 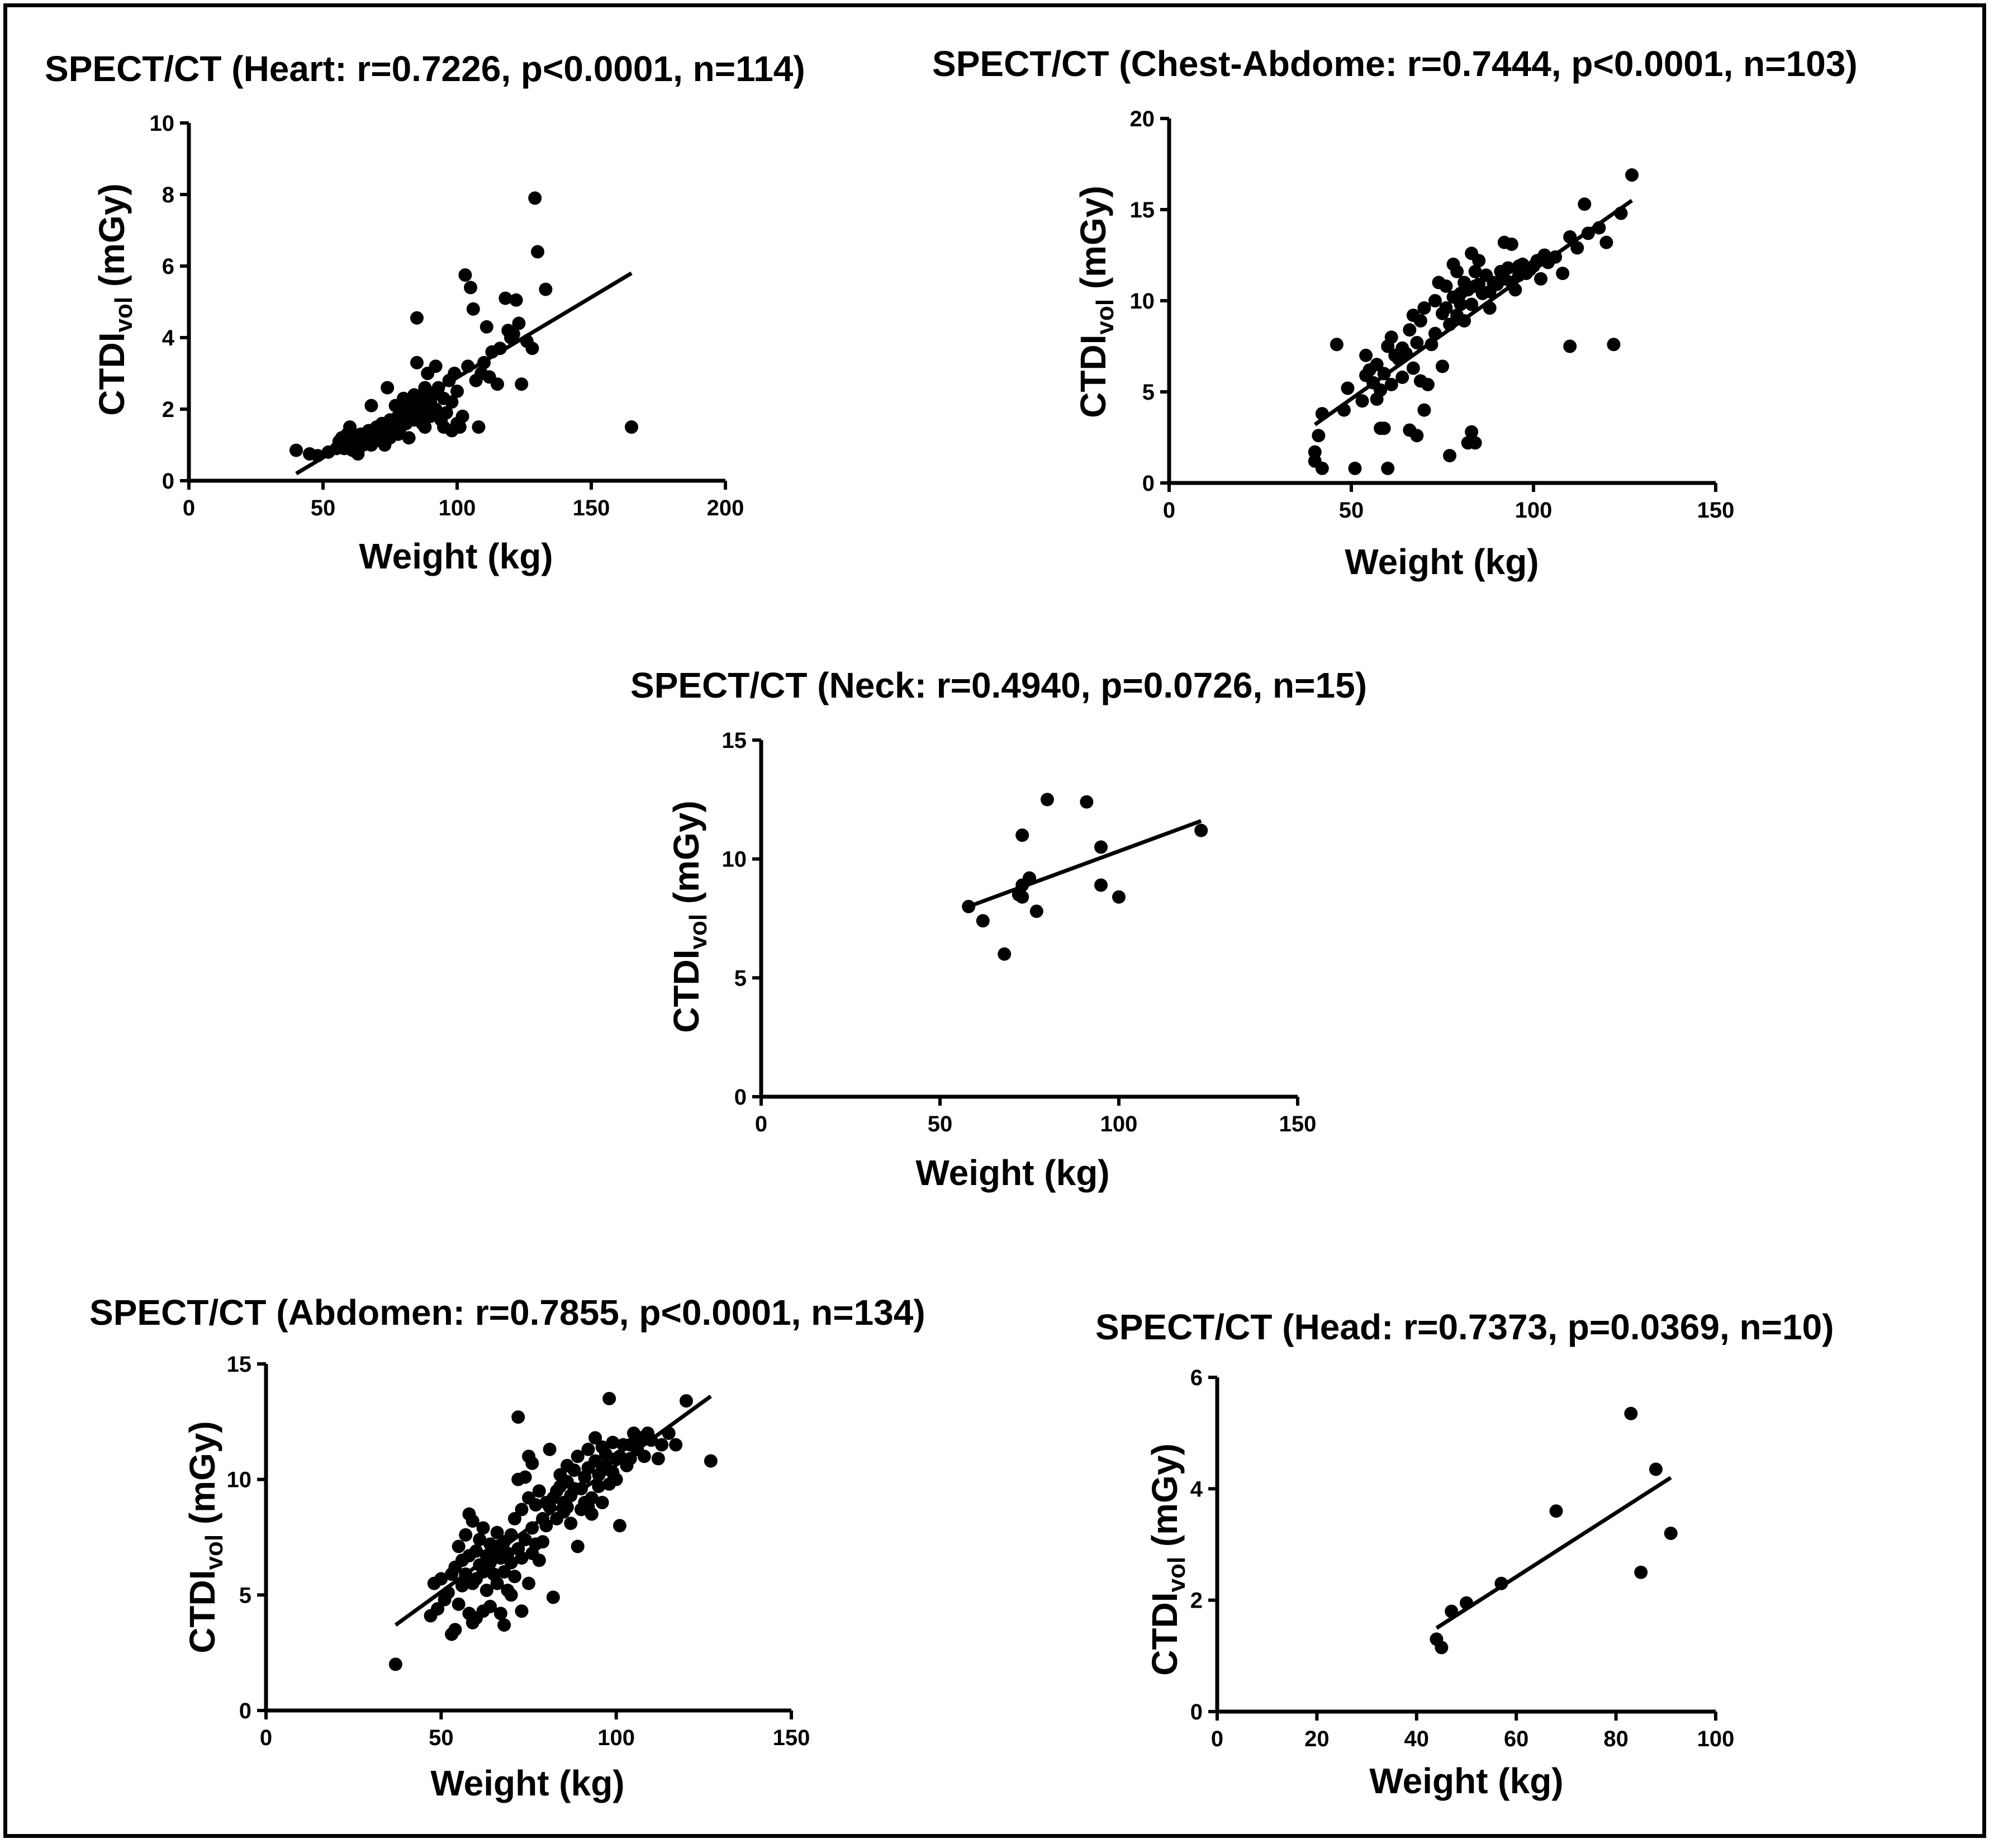 What do you see at coordinates (1462, 1558) in the screenshot?
I see `axes: 0 20 40 60 80 100 0 2 4 6` at bounding box center [1462, 1558].